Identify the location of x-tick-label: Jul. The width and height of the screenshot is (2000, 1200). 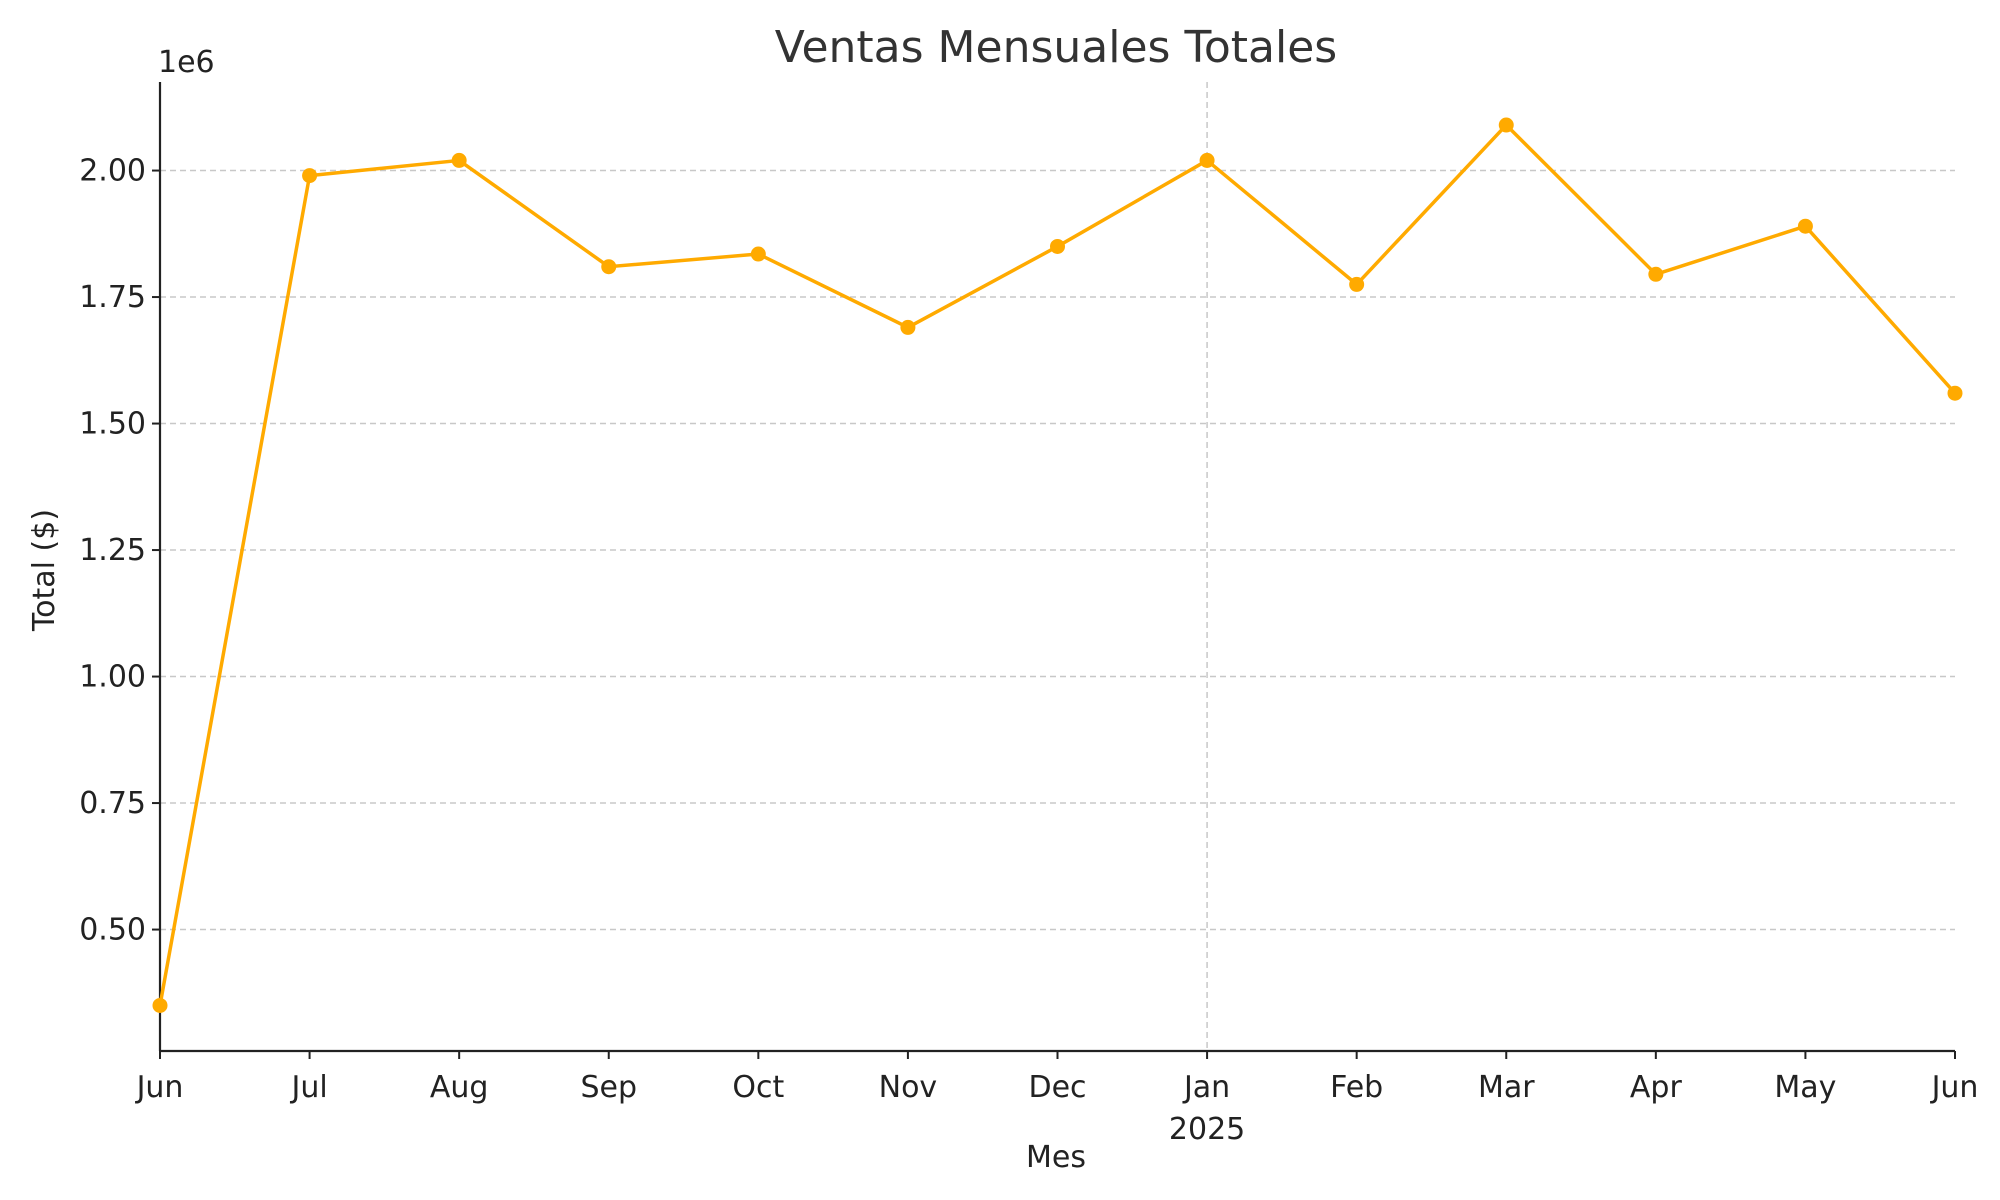
(308, 1087).